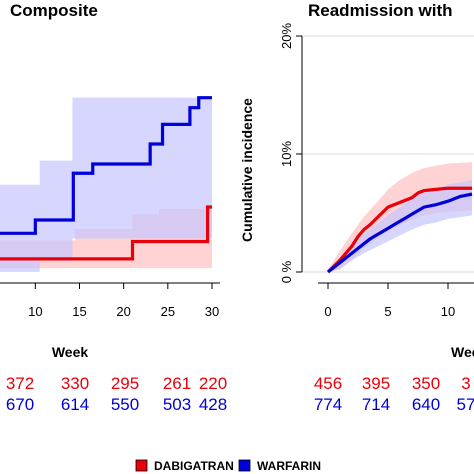  Describe the element at coordinates (465, 383) in the screenshot. I see `readmission-at-risk-dabigatran: 3` at that location.